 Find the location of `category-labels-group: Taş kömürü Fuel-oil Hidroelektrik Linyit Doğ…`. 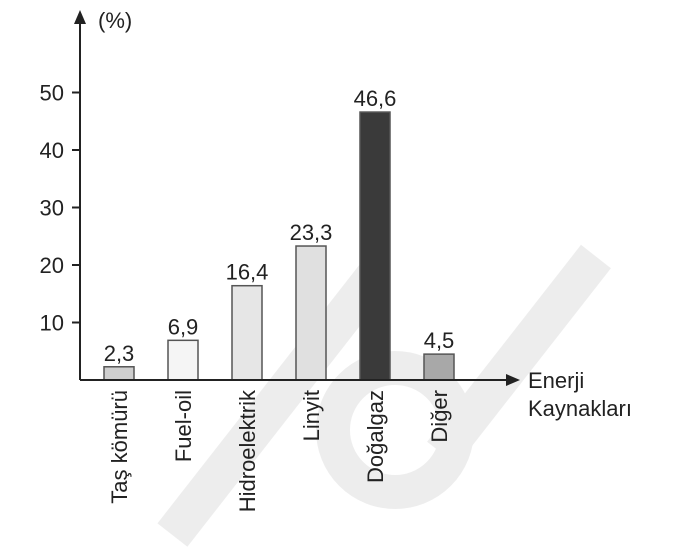

category-labels-group: Taş kömürü Fuel-oil Hidroelektrik Linyit Doğ… is located at coordinates (279, 450).